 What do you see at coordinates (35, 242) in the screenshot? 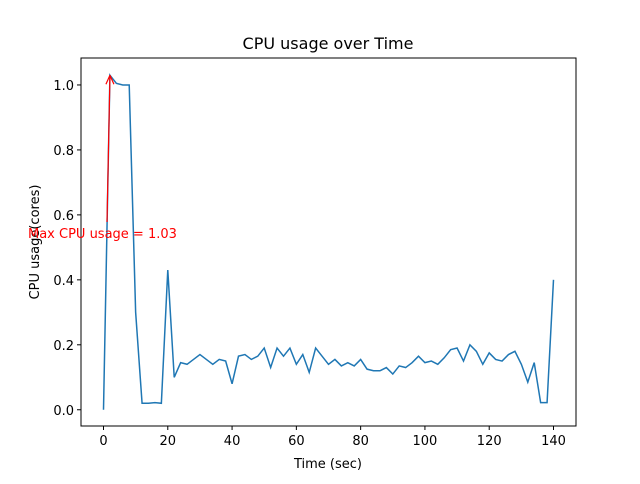
I see `y-axis-label: CPU usage(cores)` at bounding box center [35, 242].